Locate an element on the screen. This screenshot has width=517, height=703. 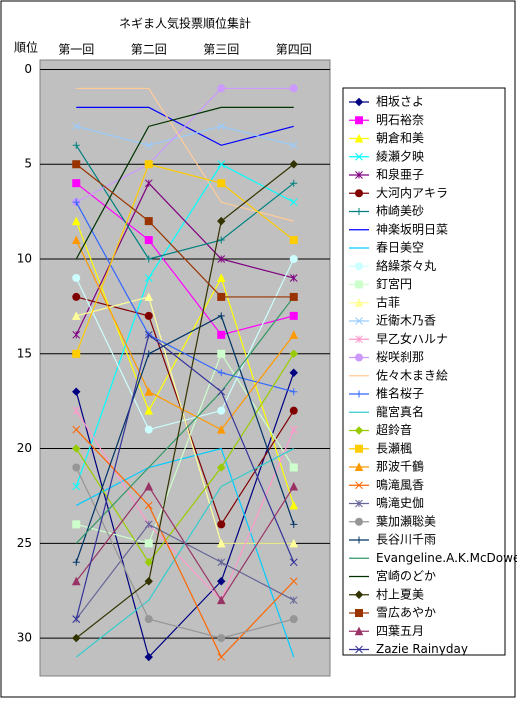
y-tick-label: 10 is located at coordinates (24, 259).